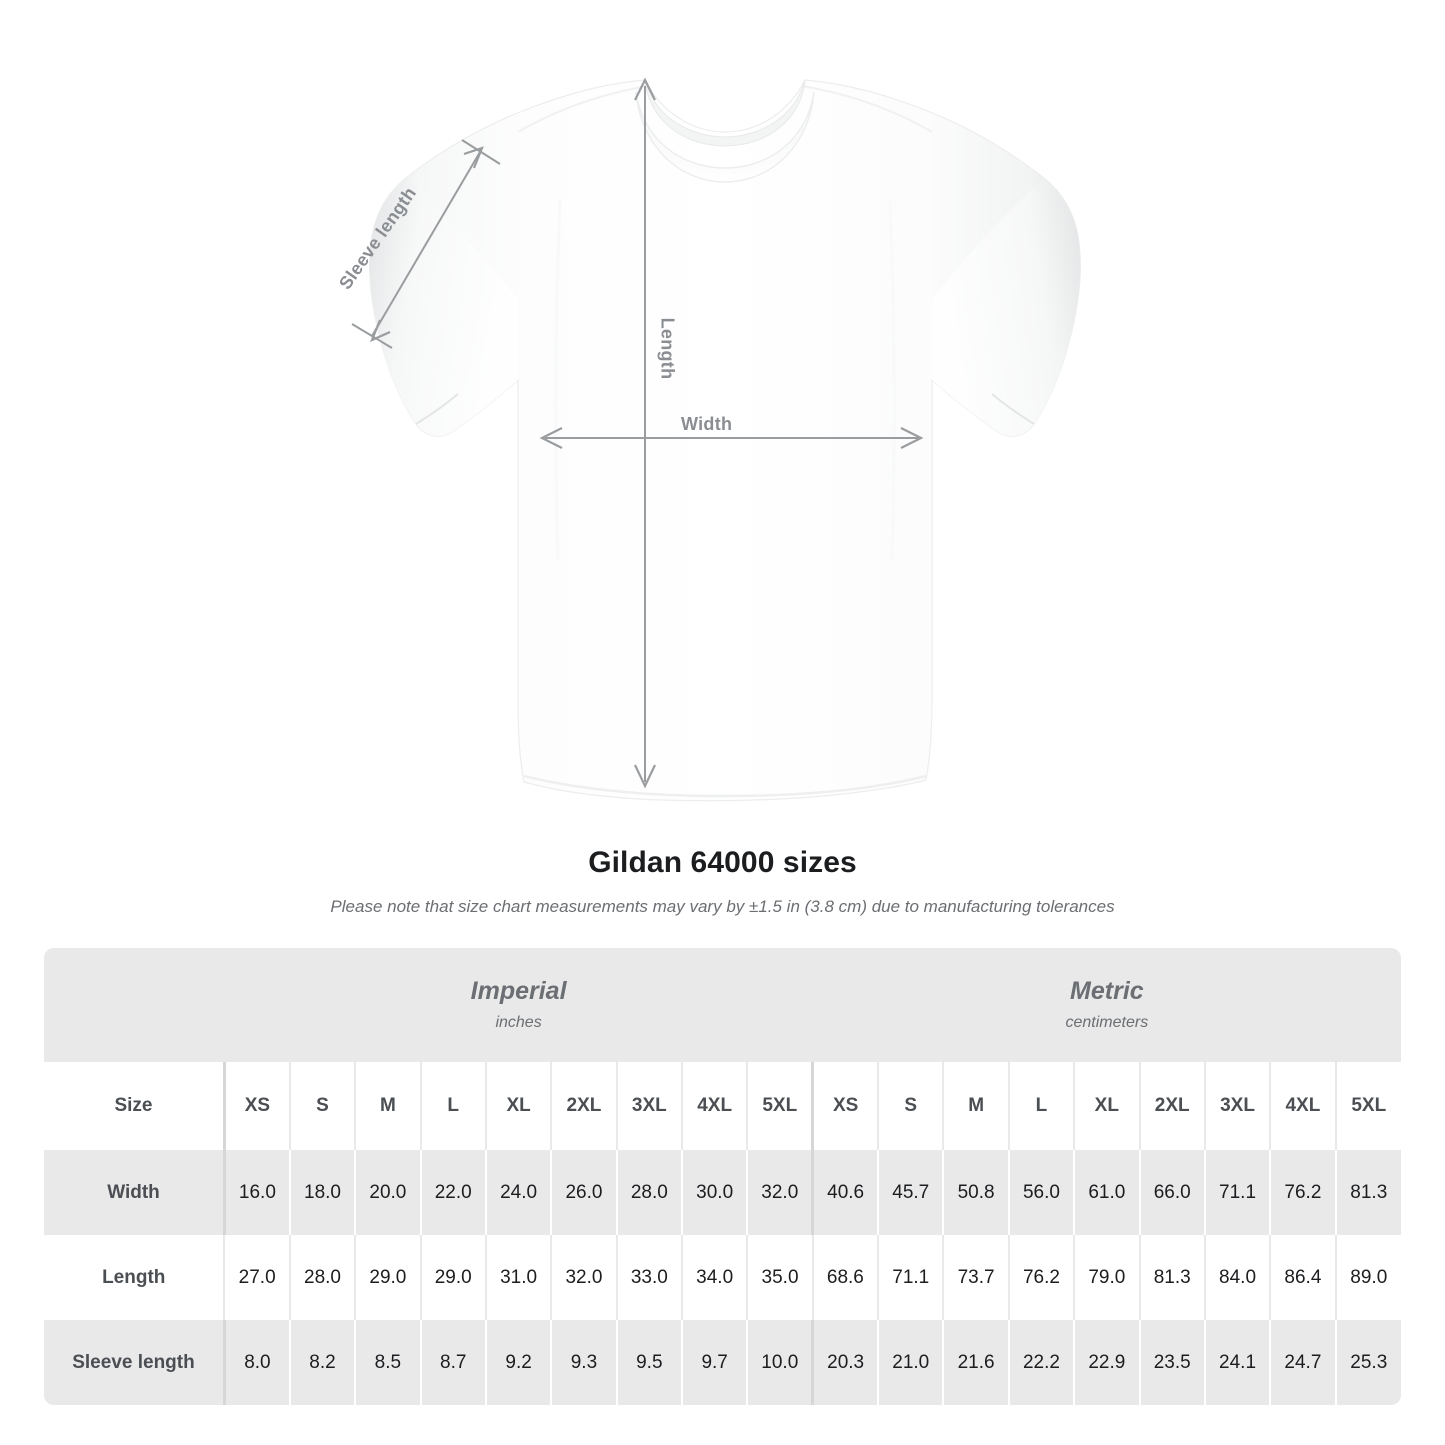  I want to click on data-cell: 10.0, so click(779, 1362).